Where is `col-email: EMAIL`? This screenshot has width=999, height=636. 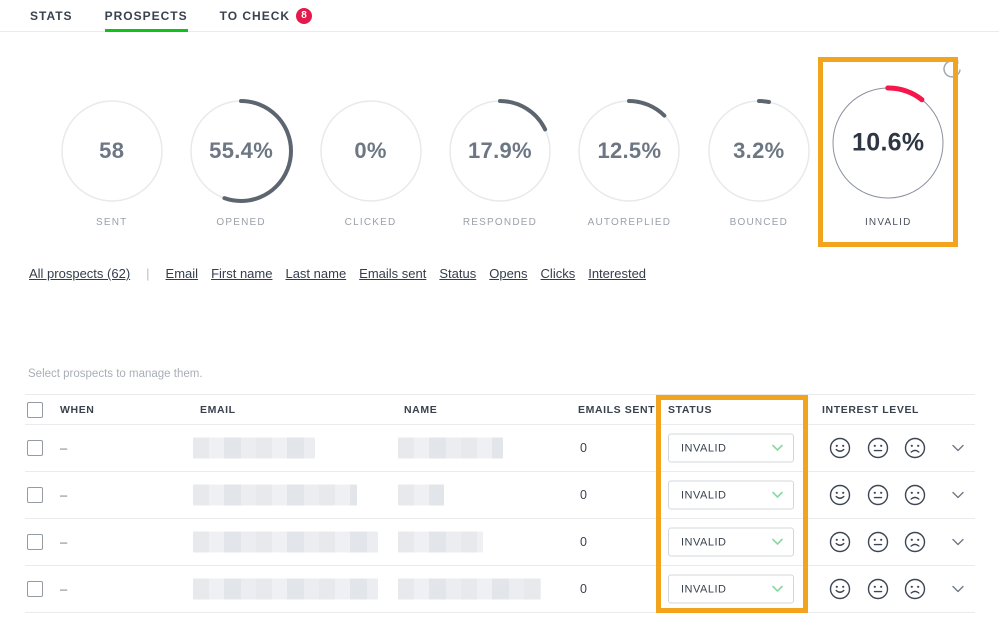
col-email: EMAIL is located at coordinates (218, 409).